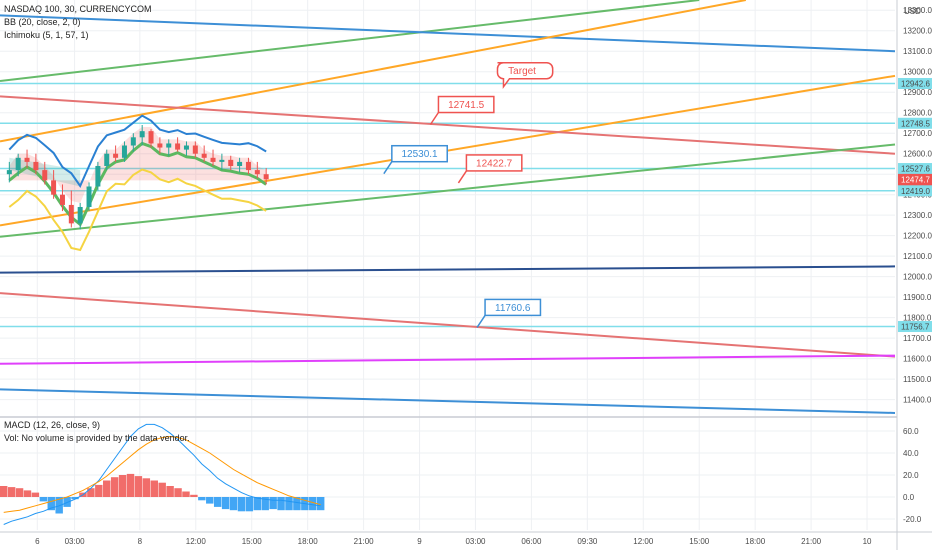 Image resolution: width=932 pixels, height=550 pixels. What do you see at coordinates (52, 425) in the screenshot?
I see `legend-macd: MACD (12, 26, close, 9)` at bounding box center [52, 425].